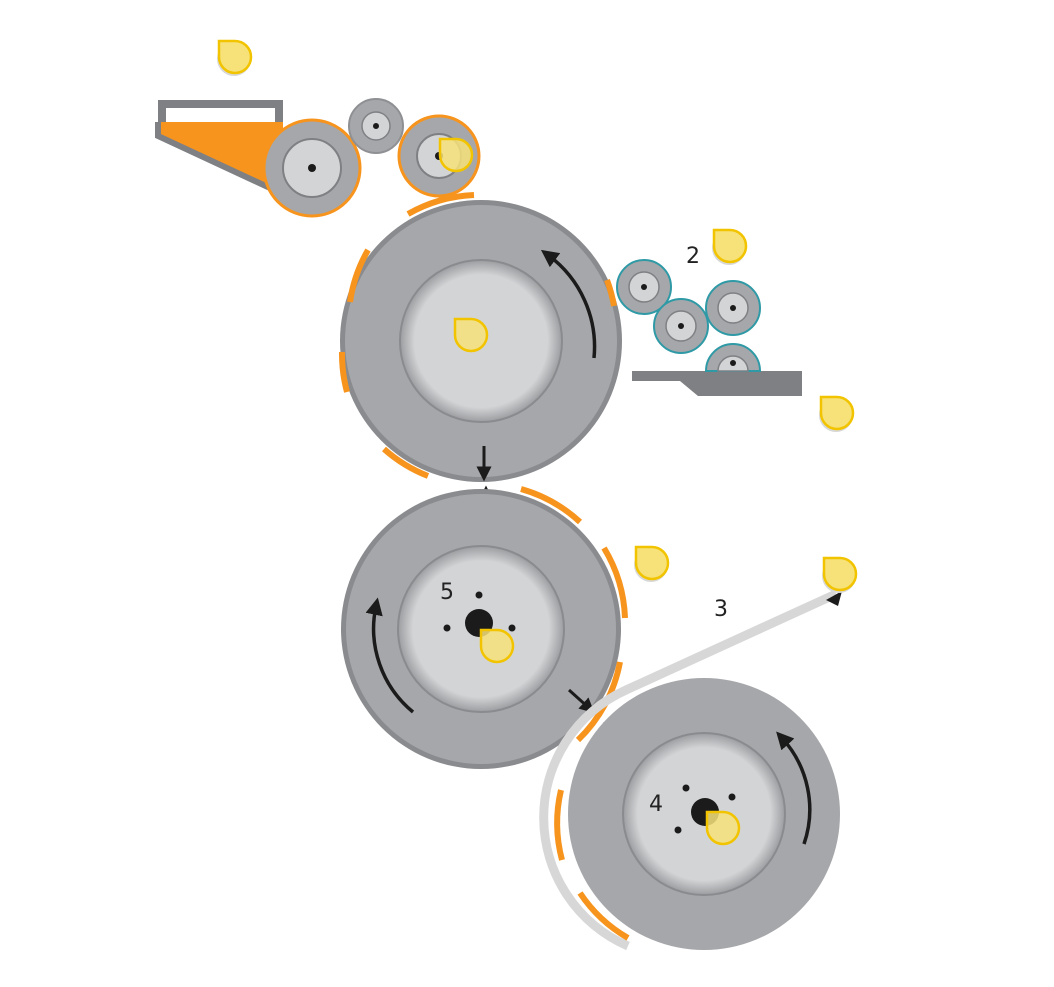 This screenshot has height=987, width=1054. Describe the element at coordinates (721, 609) in the screenshot. I see `label-web-3: 3` at that location.